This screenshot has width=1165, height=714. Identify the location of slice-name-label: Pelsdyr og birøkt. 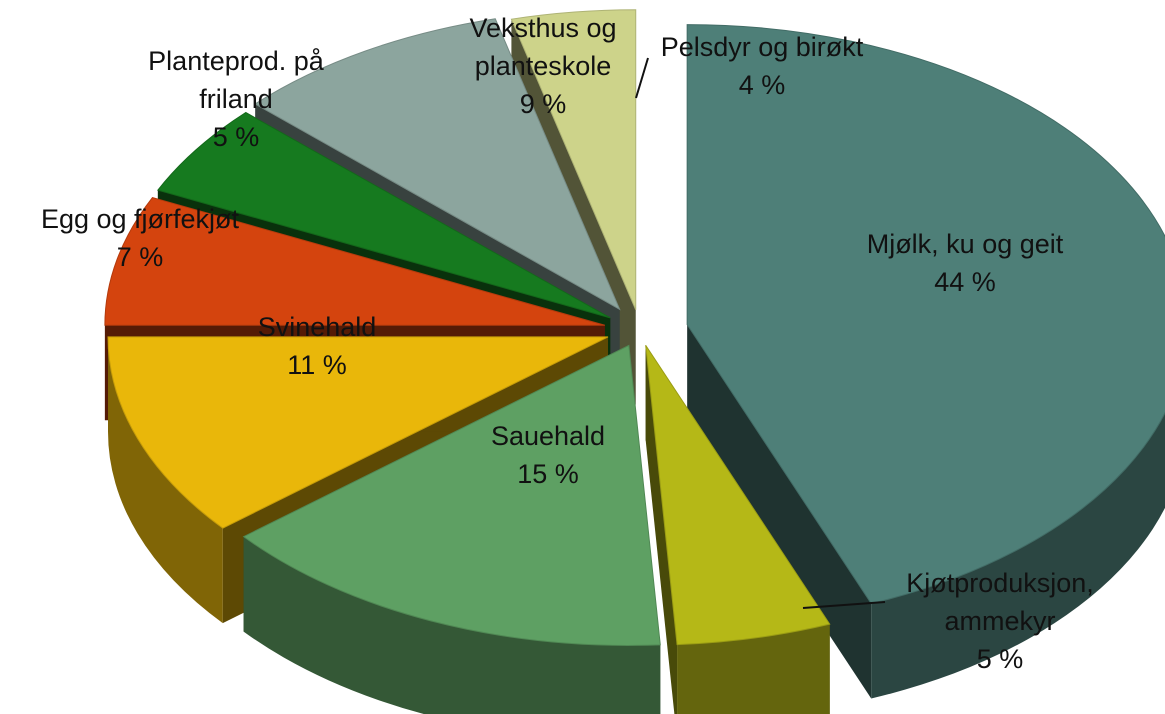
(762, 47).